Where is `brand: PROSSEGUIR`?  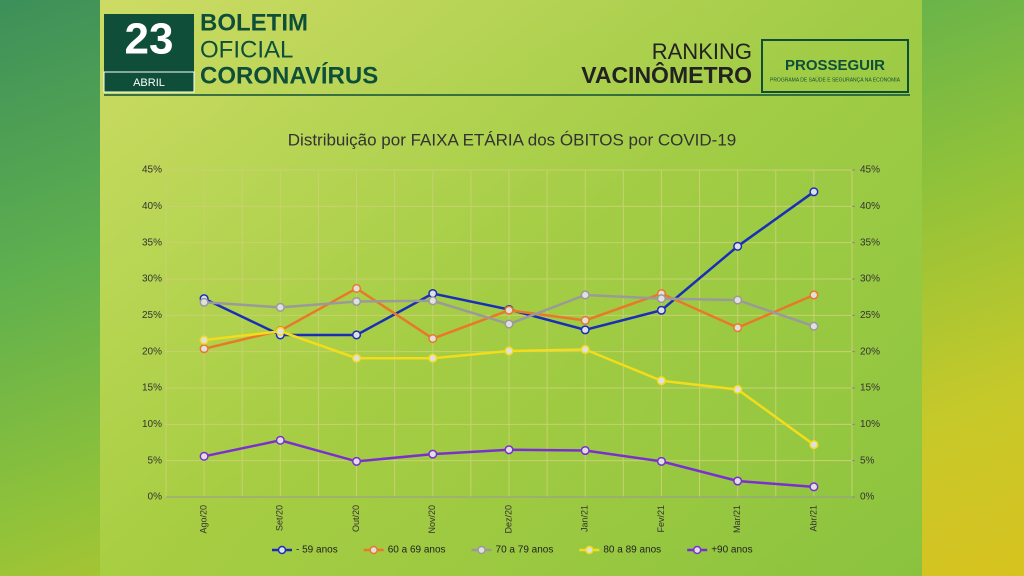
brand: PROSSEGUIR is located at coordinates (835, 65).